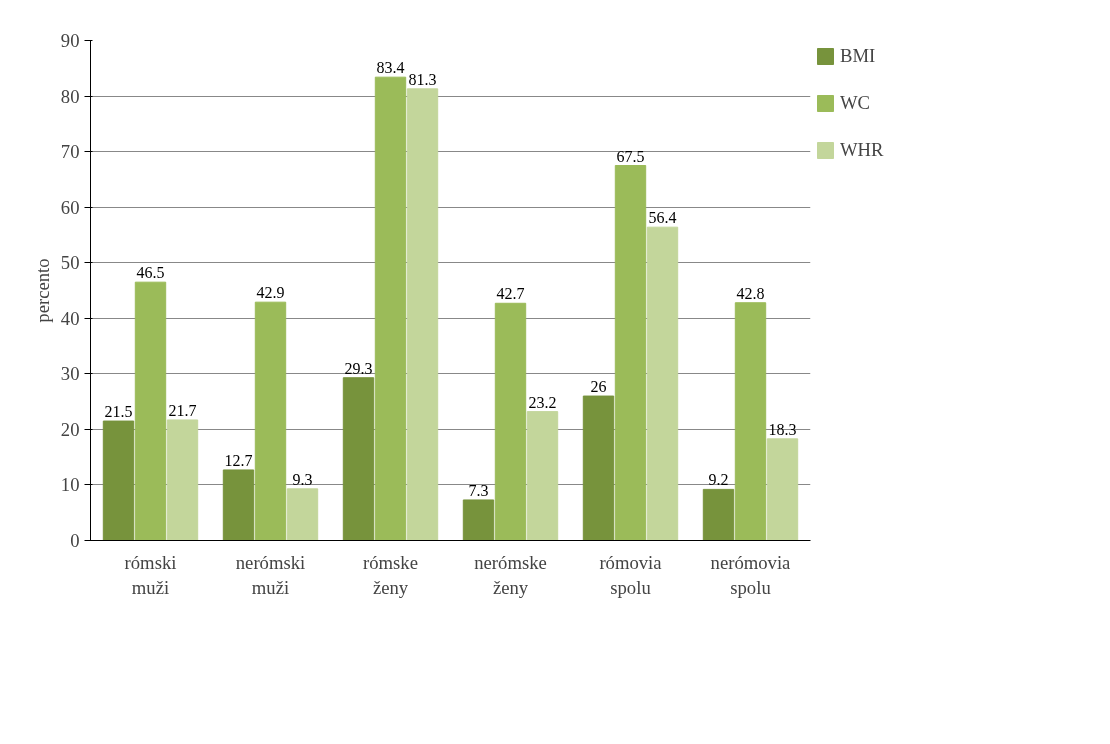 The height and width of the screenshot is (744, 1110). I want to click on y-tick-label: 90, so click(70, 40).